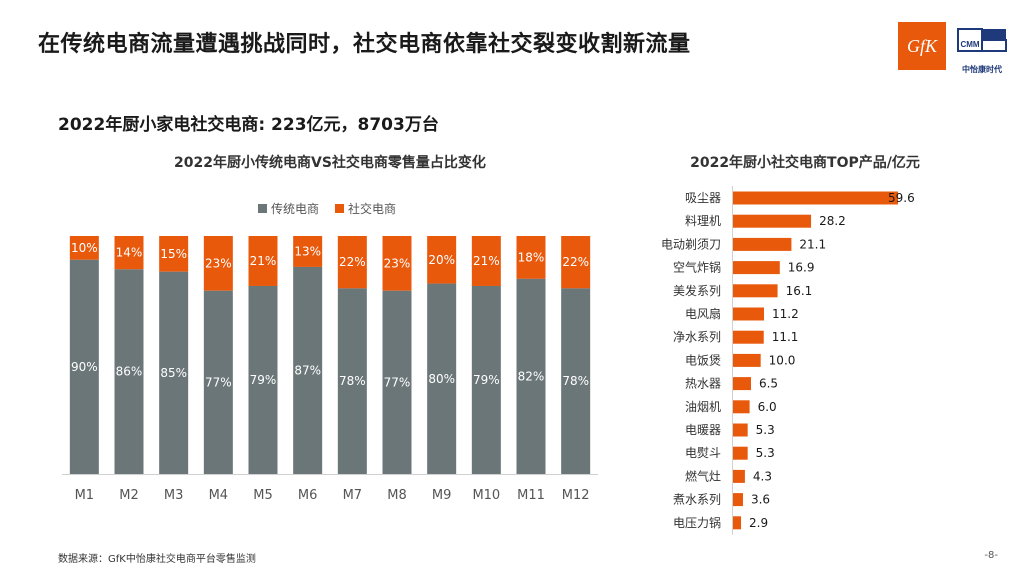 The image size is (1024, 576). What do you see at coordinates (703, 359) in the screenshot?
I see `category-label-电饭煲: 电饭煲` at bounding box center [703, 359].